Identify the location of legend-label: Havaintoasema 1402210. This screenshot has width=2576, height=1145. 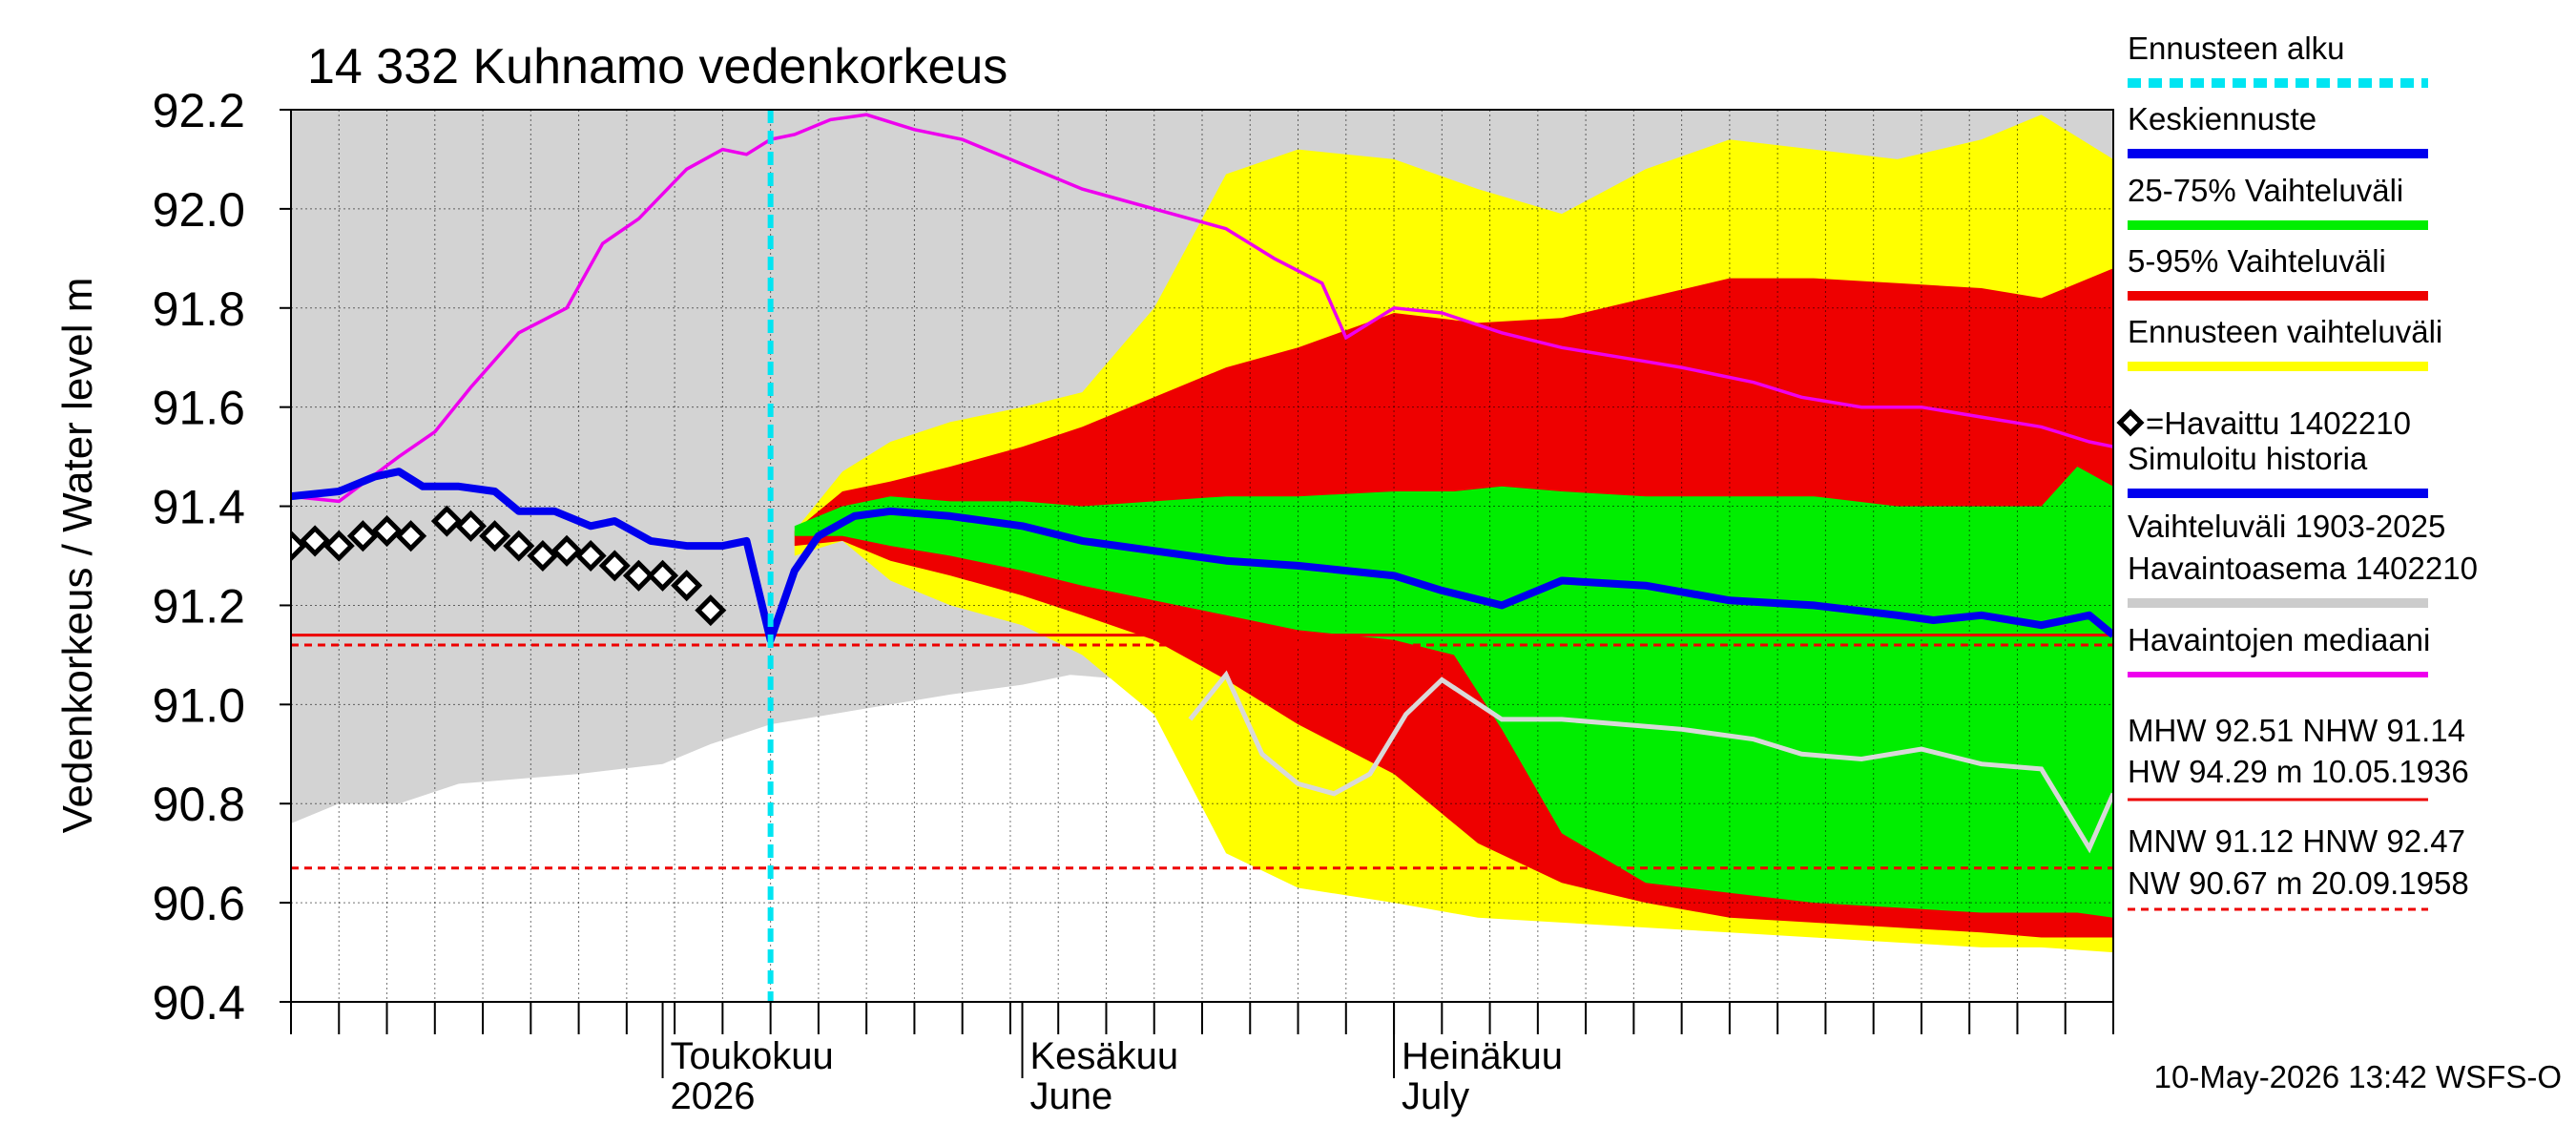
(2303, 568).